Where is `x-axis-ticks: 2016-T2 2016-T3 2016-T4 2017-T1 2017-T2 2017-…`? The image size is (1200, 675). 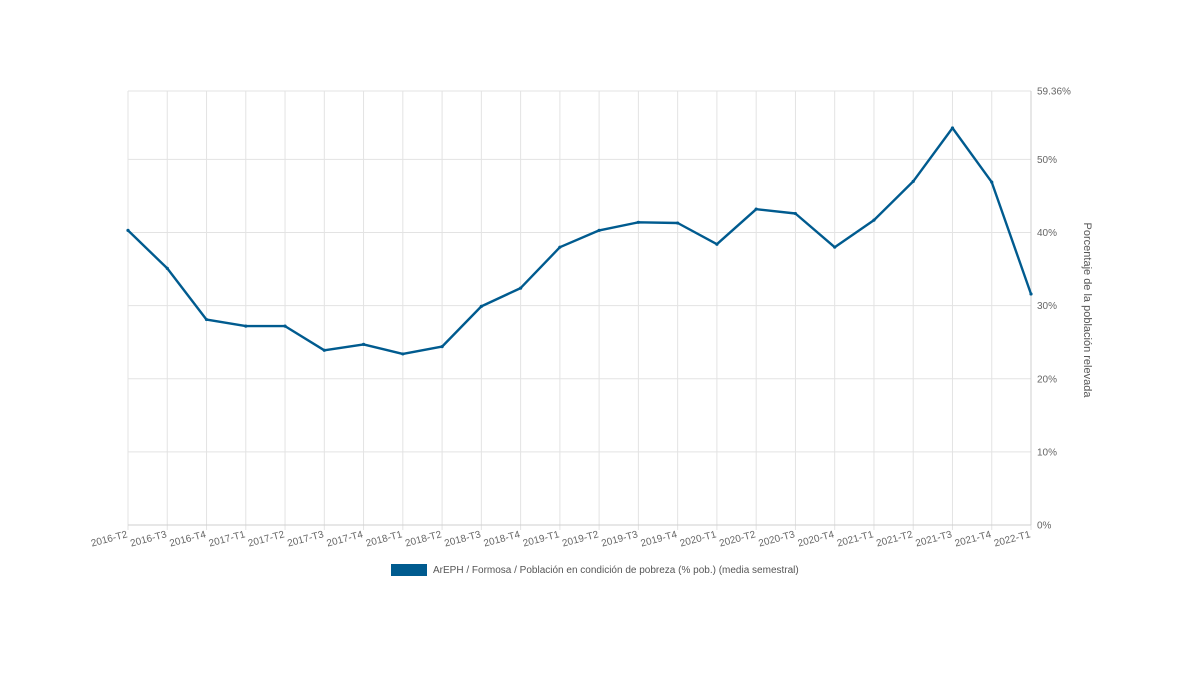
x-axis-ticks: 2016-T2 2016-T3 2016-T4 2017-T1 2017-T2 2017-… is located at coordinates (561, 539).